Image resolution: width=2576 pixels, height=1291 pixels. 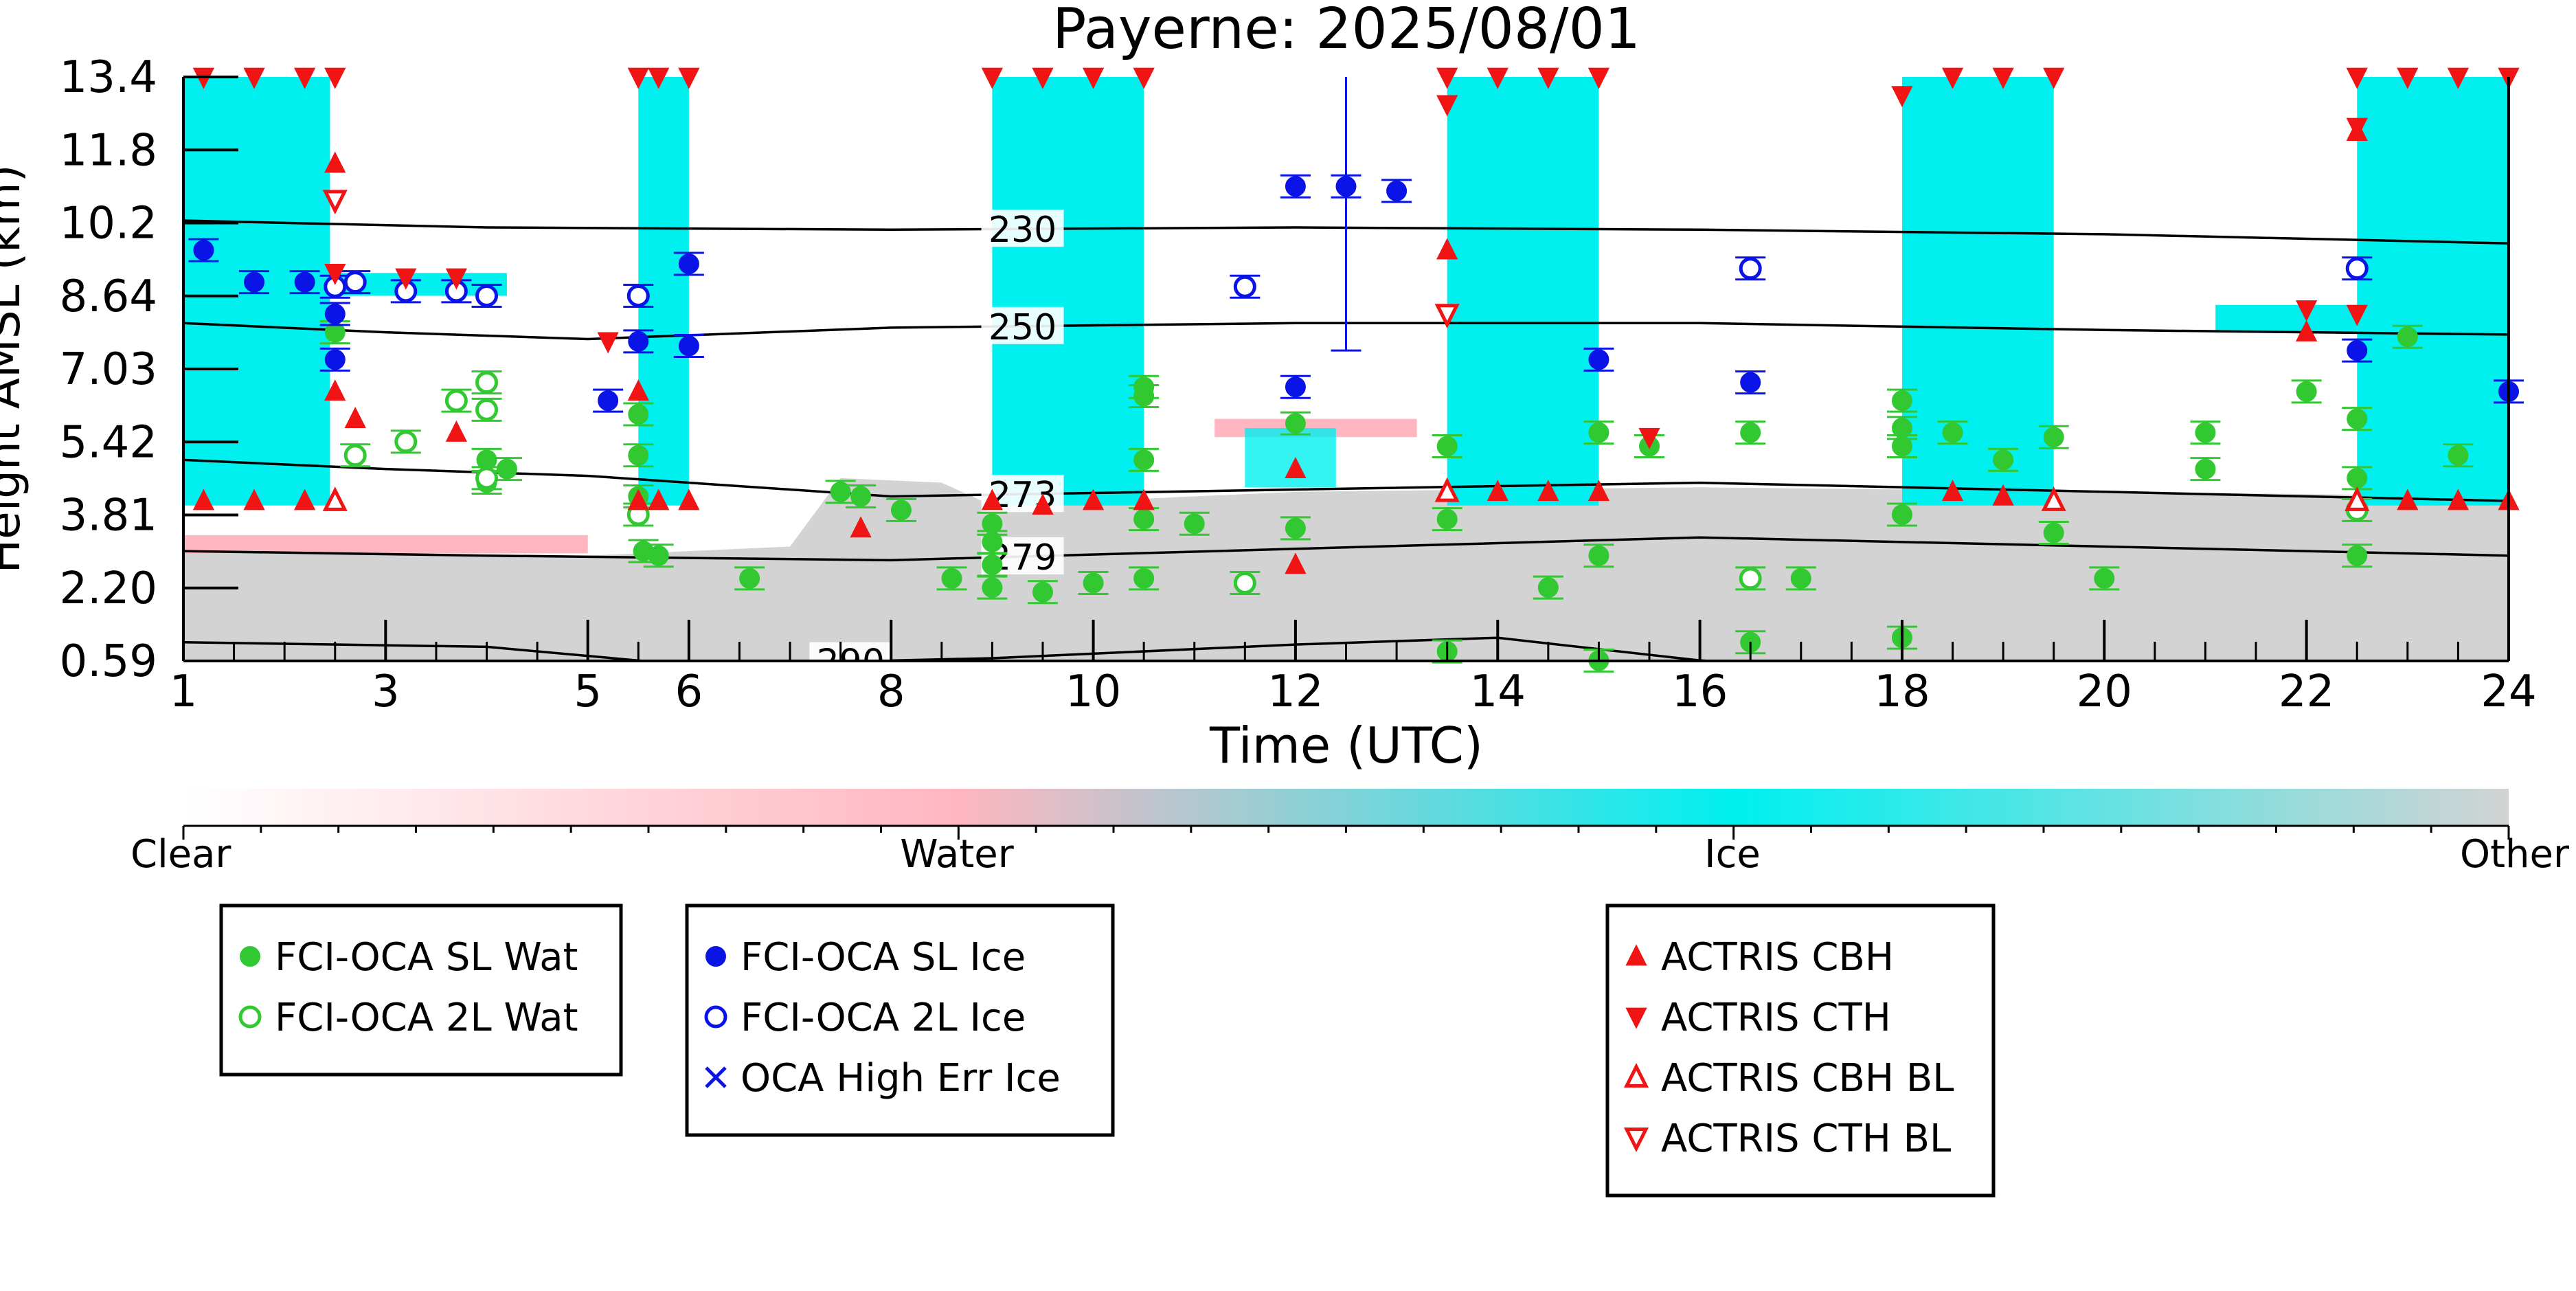 What do you see at coordinates (851, 663) in the screenshot?
I see `contour-label: 290` at bounding box center [851, 663].